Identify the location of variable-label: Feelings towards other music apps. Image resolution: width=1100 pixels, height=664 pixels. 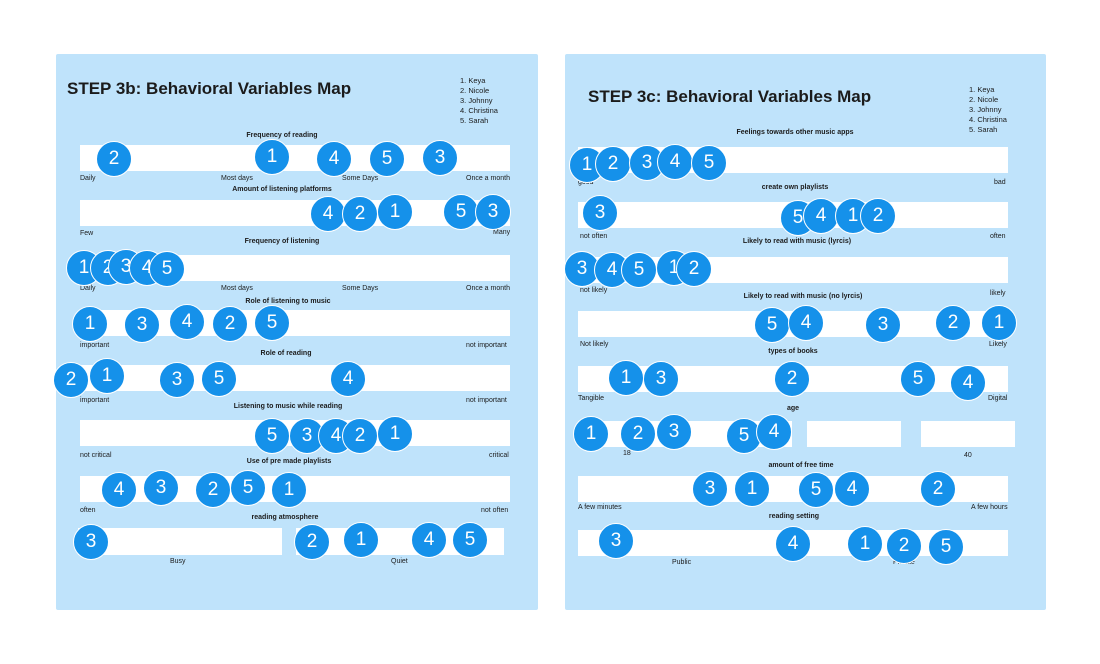
(795, 132).